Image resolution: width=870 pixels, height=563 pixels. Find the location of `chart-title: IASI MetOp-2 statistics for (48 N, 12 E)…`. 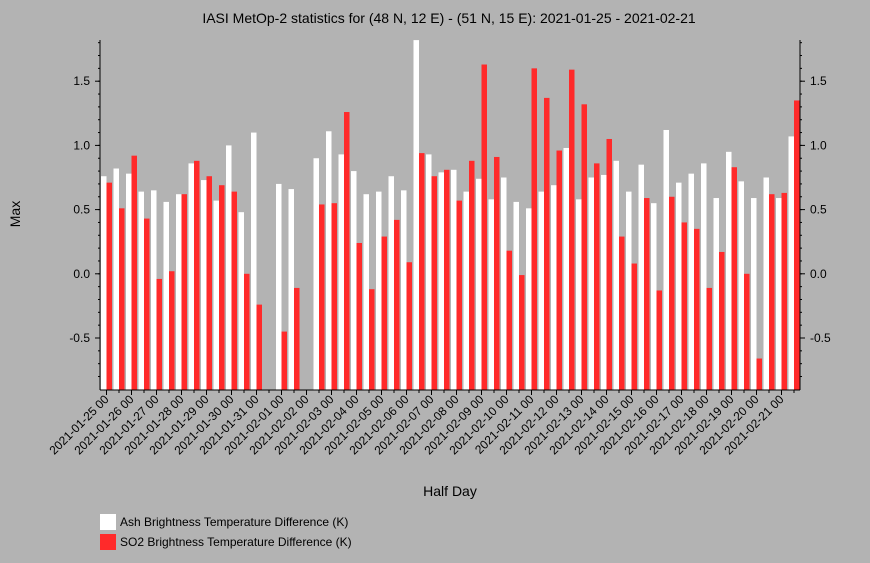

chart-title: IASI MetOp-2 statistics for (48 N, 12 E)… is located at coordinates (449, 18).